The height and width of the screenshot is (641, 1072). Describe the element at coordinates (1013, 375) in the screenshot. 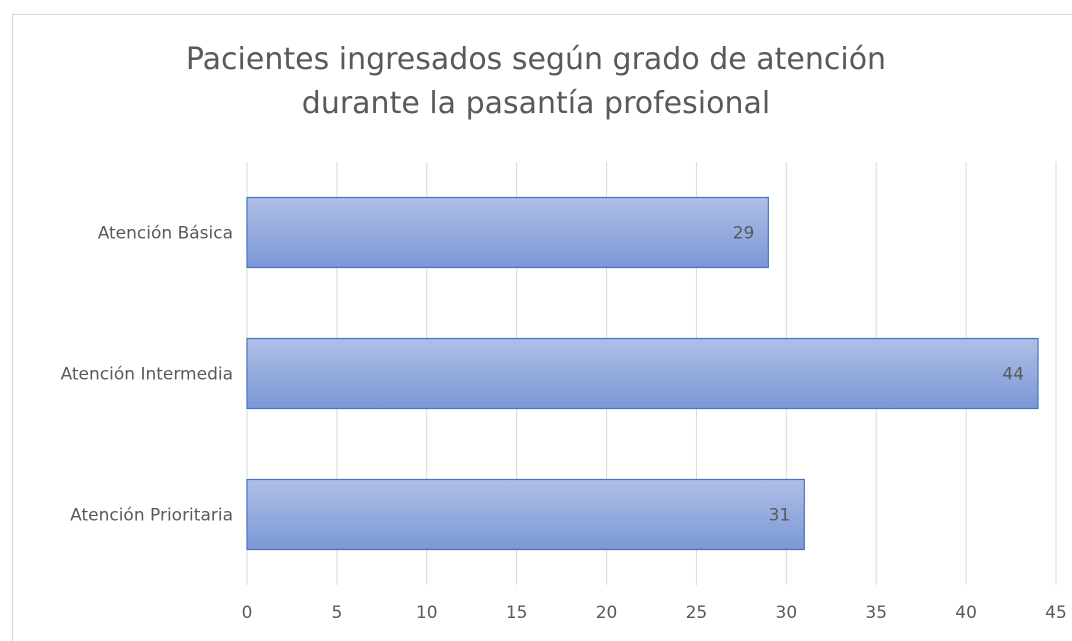

I see `data-label: 44` at that location.